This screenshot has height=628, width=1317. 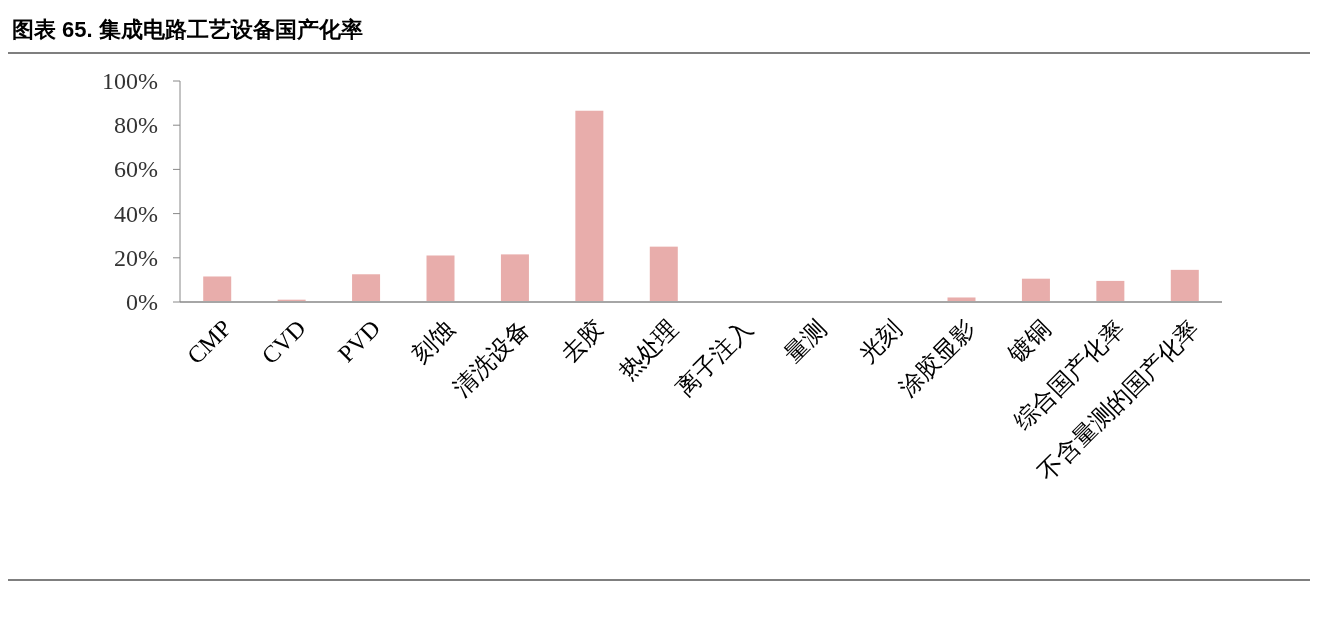 I want to click on x-tick-label: CVD, so click(x=283, y=342).